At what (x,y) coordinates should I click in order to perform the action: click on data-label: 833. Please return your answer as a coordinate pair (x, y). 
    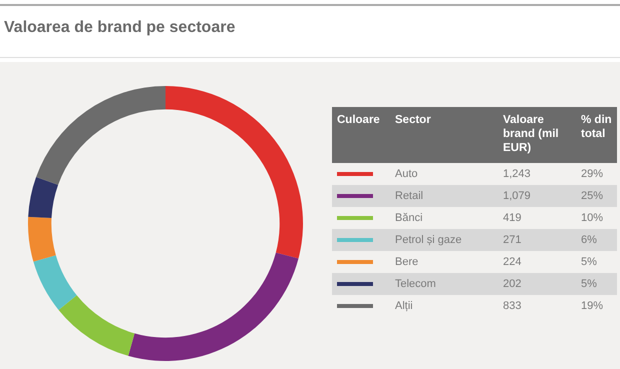
    Looking at the image, I should click on (512, 306).